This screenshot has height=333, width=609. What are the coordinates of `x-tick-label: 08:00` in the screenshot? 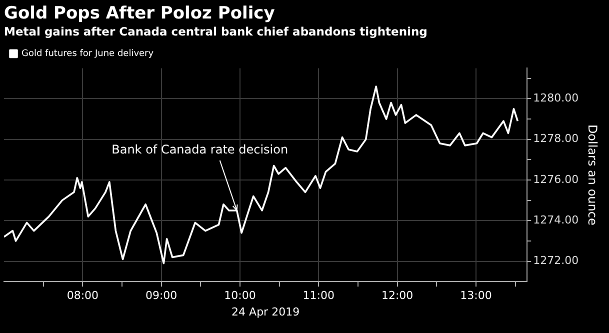 It's located at (82, 295).